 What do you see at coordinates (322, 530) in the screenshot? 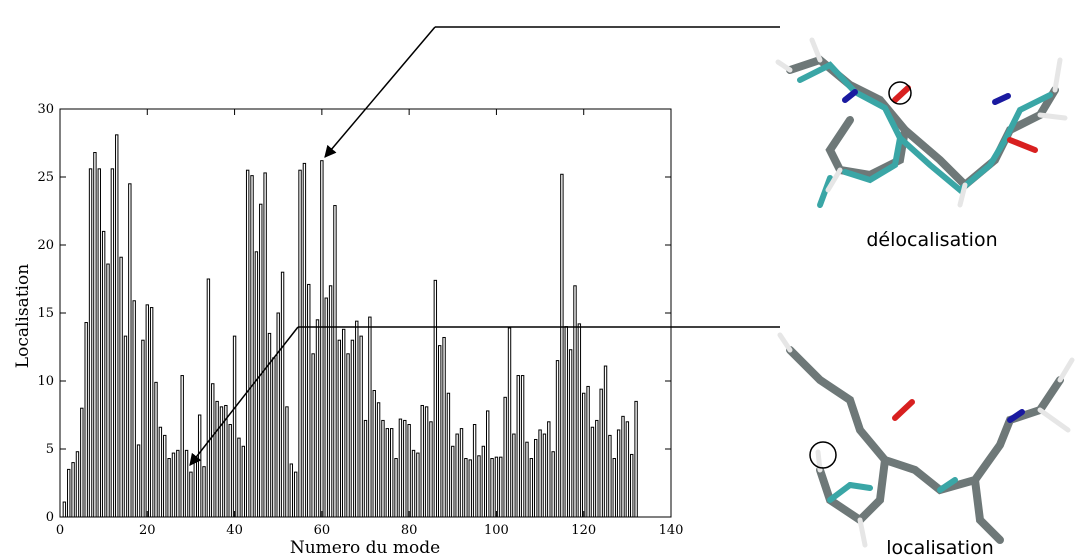
I see `x-tick-label: 60` at bounding box center [322, 530].